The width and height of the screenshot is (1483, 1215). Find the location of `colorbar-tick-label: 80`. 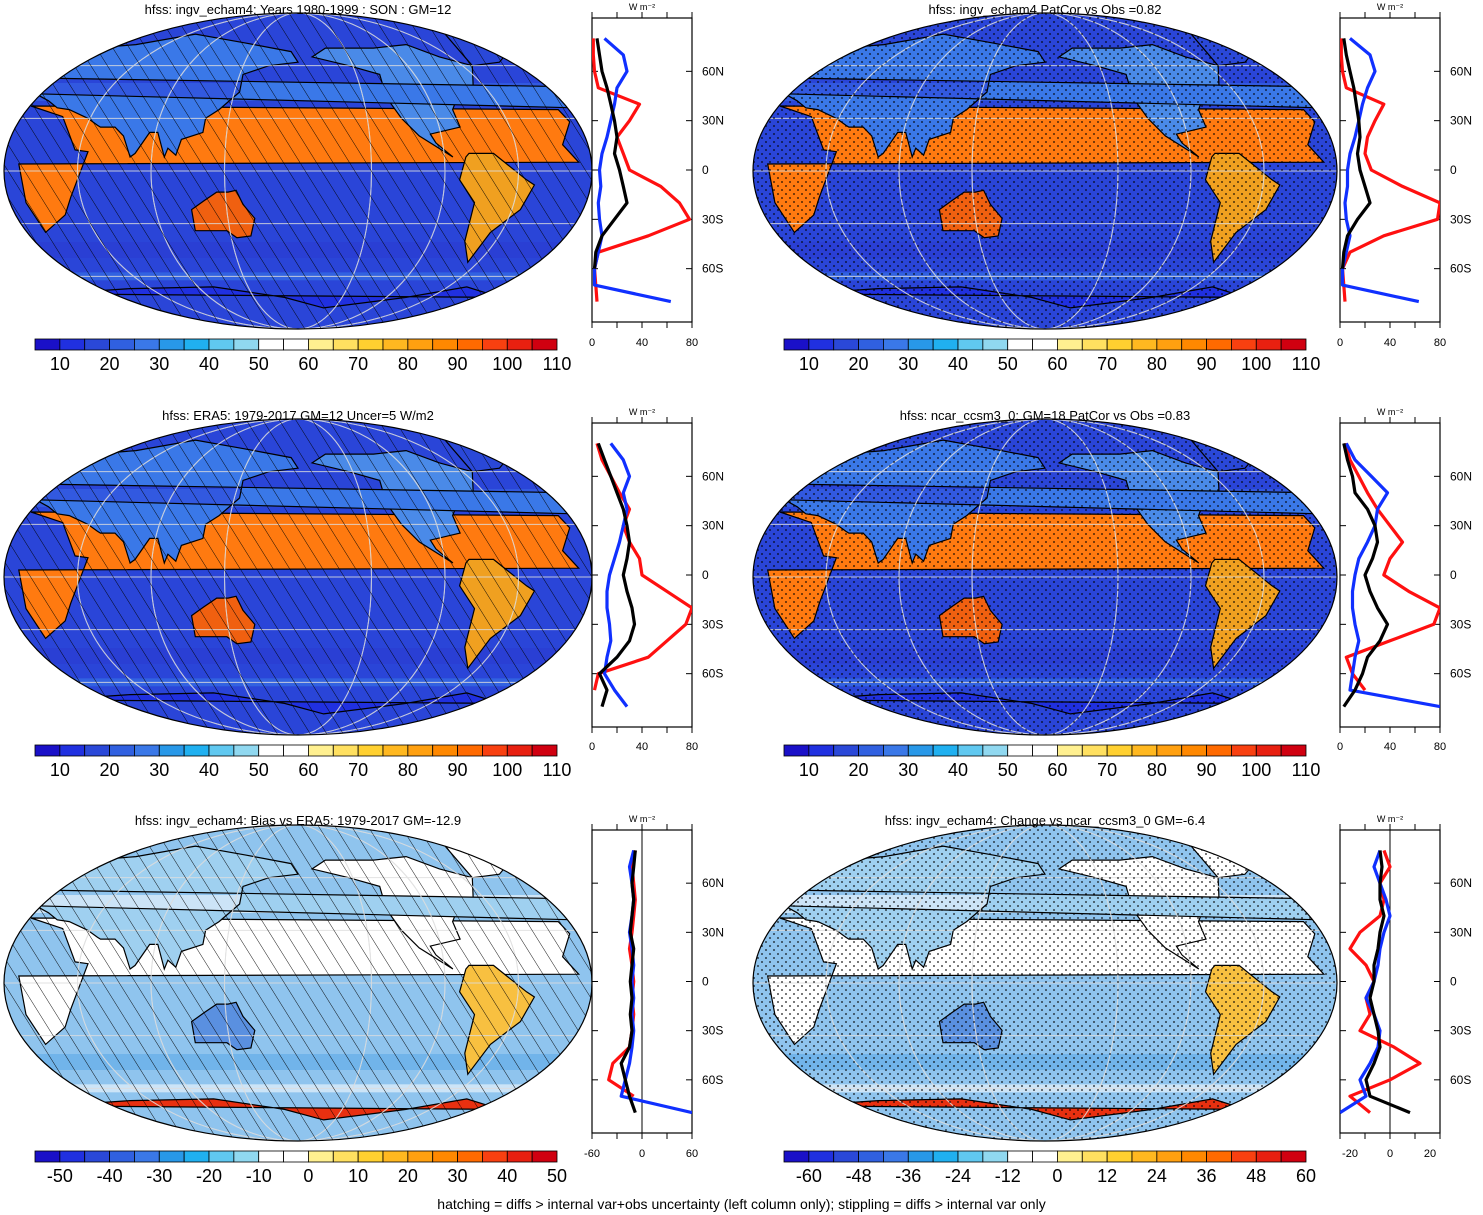

colorbar-tick-label: 80 is located at coordinates (408, 770).